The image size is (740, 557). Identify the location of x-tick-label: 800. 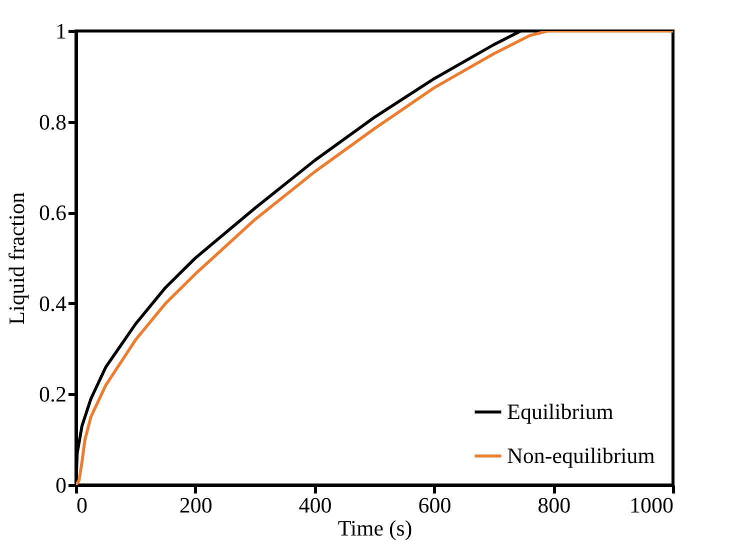
(554, 505).